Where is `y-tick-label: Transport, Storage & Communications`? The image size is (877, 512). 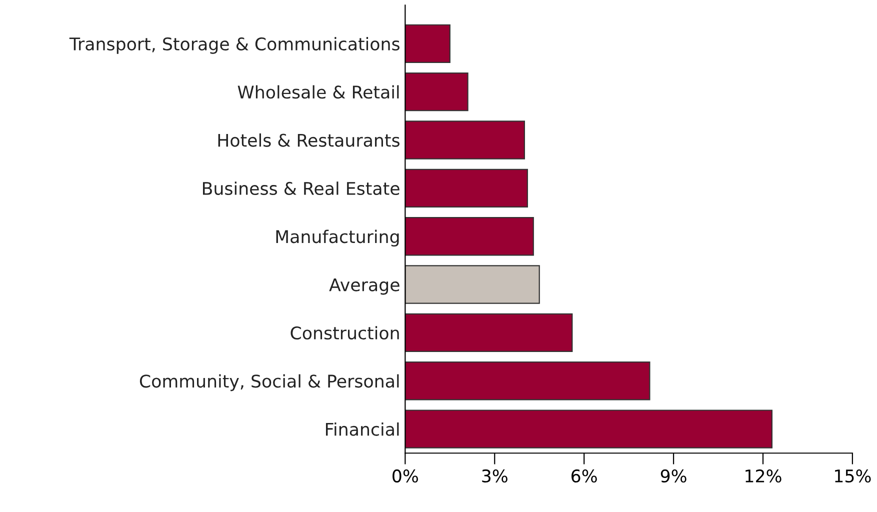
y-tick-label: Transport, Storage & Communications is located at coordinates (234, 45).